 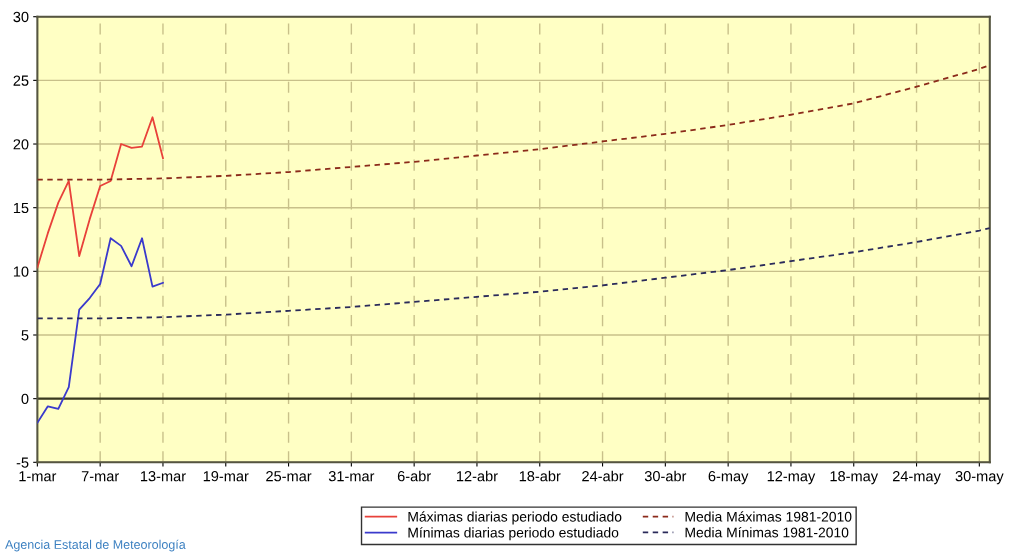 What do you see at coordinates (25, 399) in the screenshot?
I see `y-tick-label: 0` at bounding box center [25, 399].